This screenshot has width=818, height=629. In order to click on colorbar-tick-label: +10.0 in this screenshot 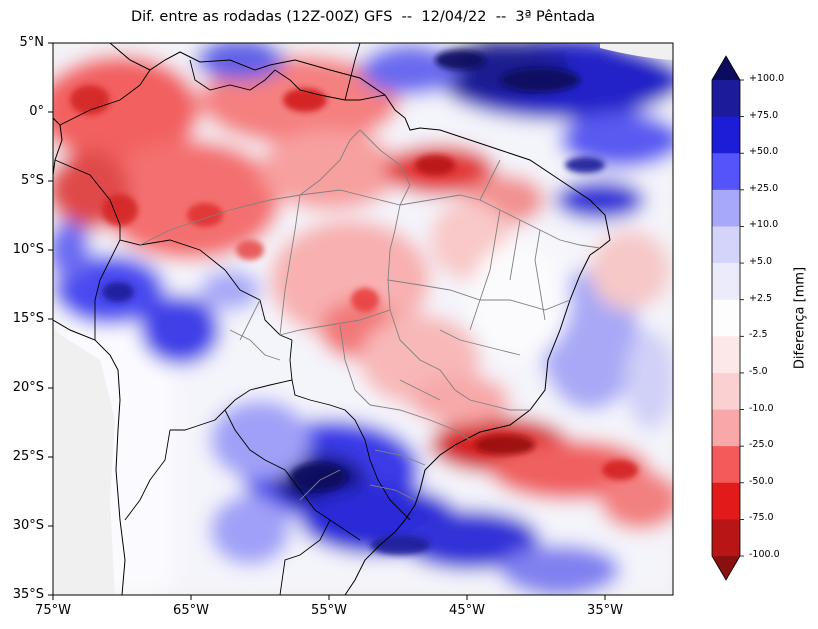, I will do `click(764, 225)`.